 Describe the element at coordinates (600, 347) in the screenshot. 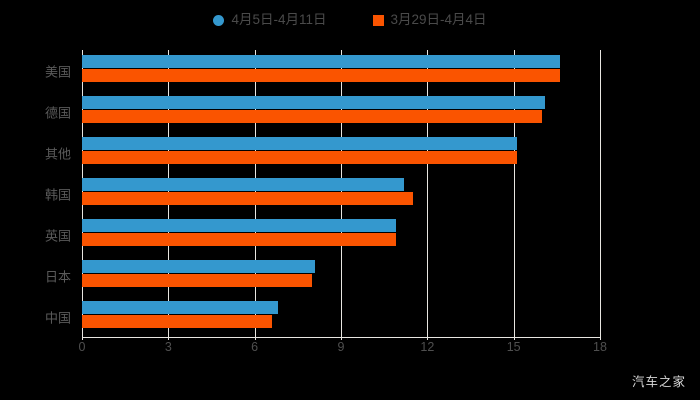

I see `x-axis-tick-label: 18` at that location.